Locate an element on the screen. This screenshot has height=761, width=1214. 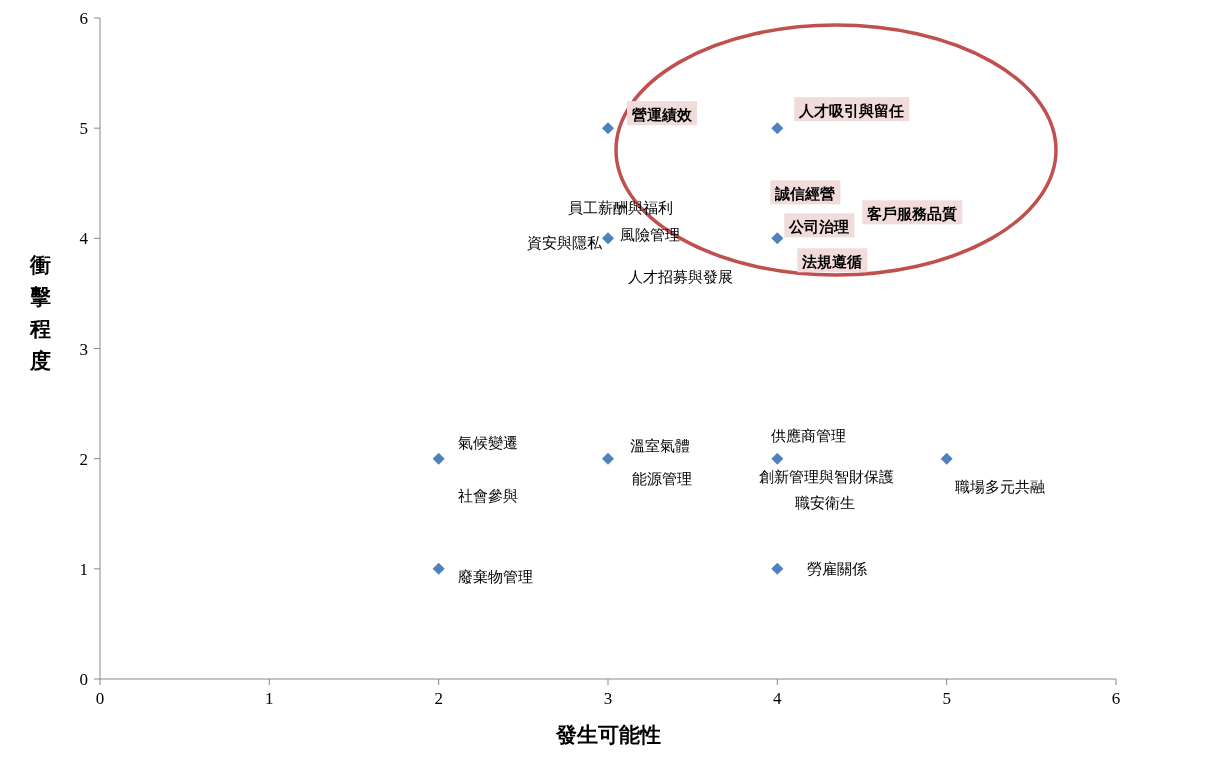
annotation: 社會參與 is located at coordinates (487, 495).